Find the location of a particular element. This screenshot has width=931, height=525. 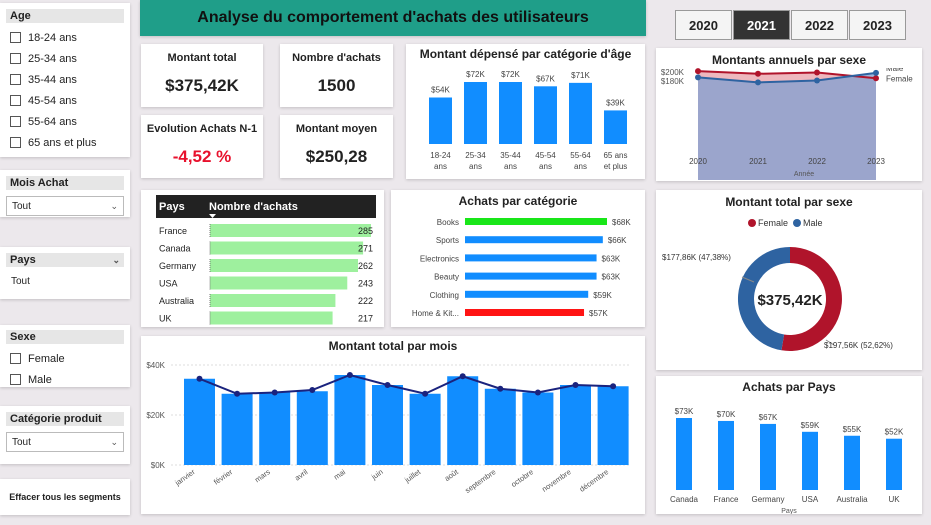

donut-slice-female is located at coordinates (811, 299).